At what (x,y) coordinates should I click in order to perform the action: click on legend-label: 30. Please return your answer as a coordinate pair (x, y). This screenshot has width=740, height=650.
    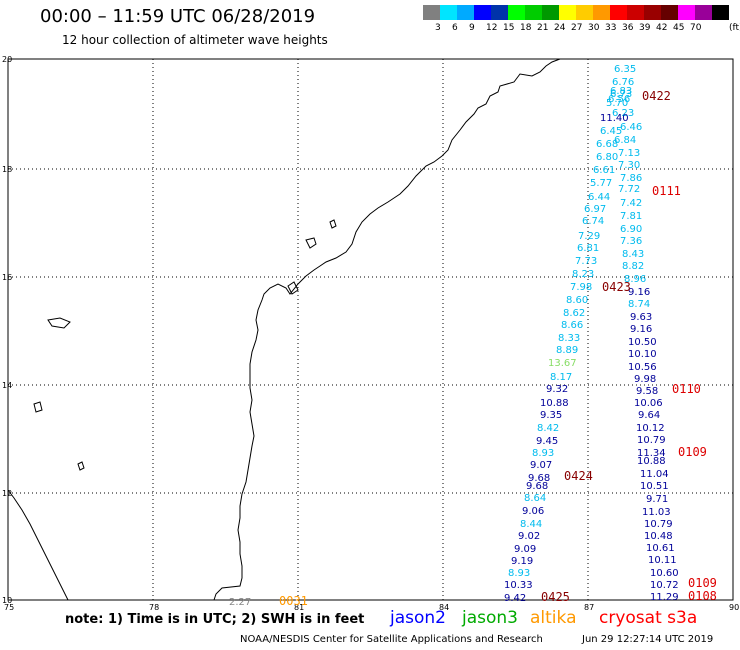
    Looking at the image, I should click on (594, 28).